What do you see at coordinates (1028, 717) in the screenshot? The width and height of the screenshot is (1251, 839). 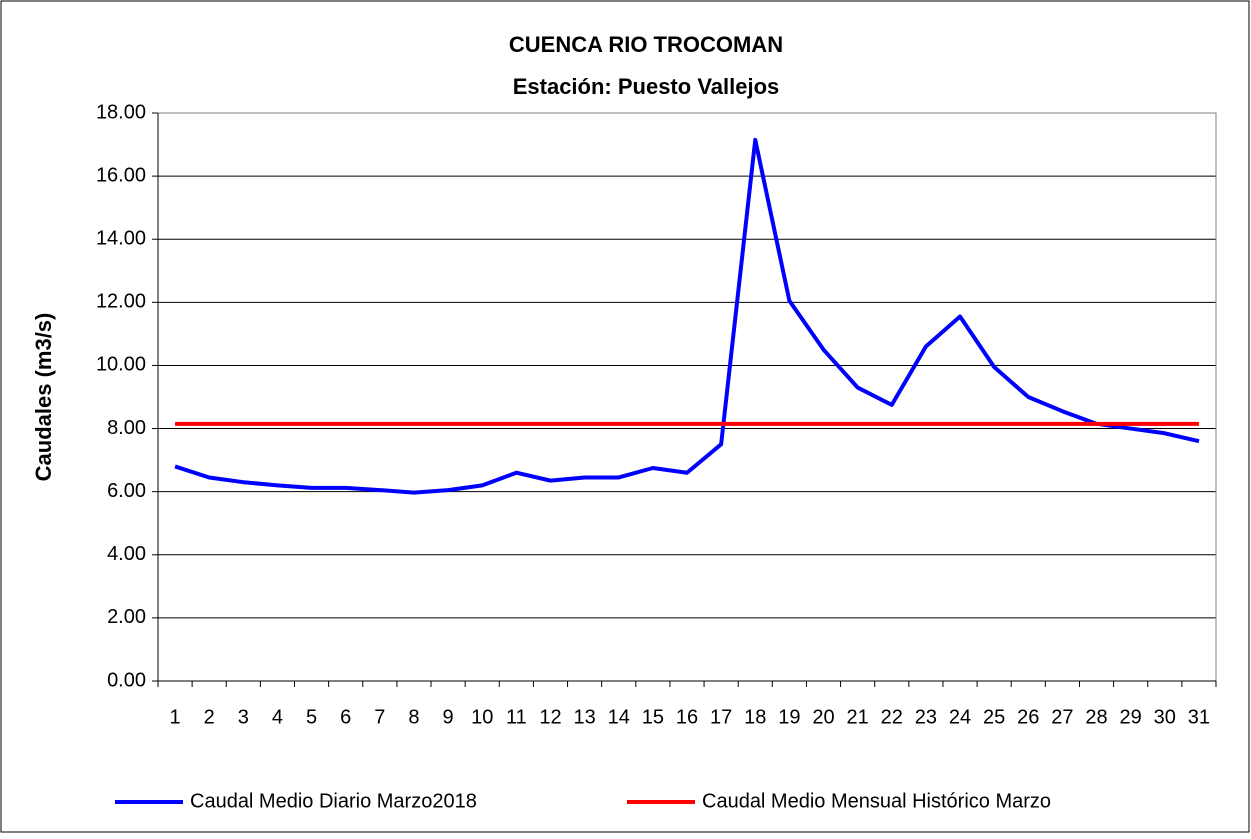 I see `x-tick-label: 26` at bounding box center [1028, 717].